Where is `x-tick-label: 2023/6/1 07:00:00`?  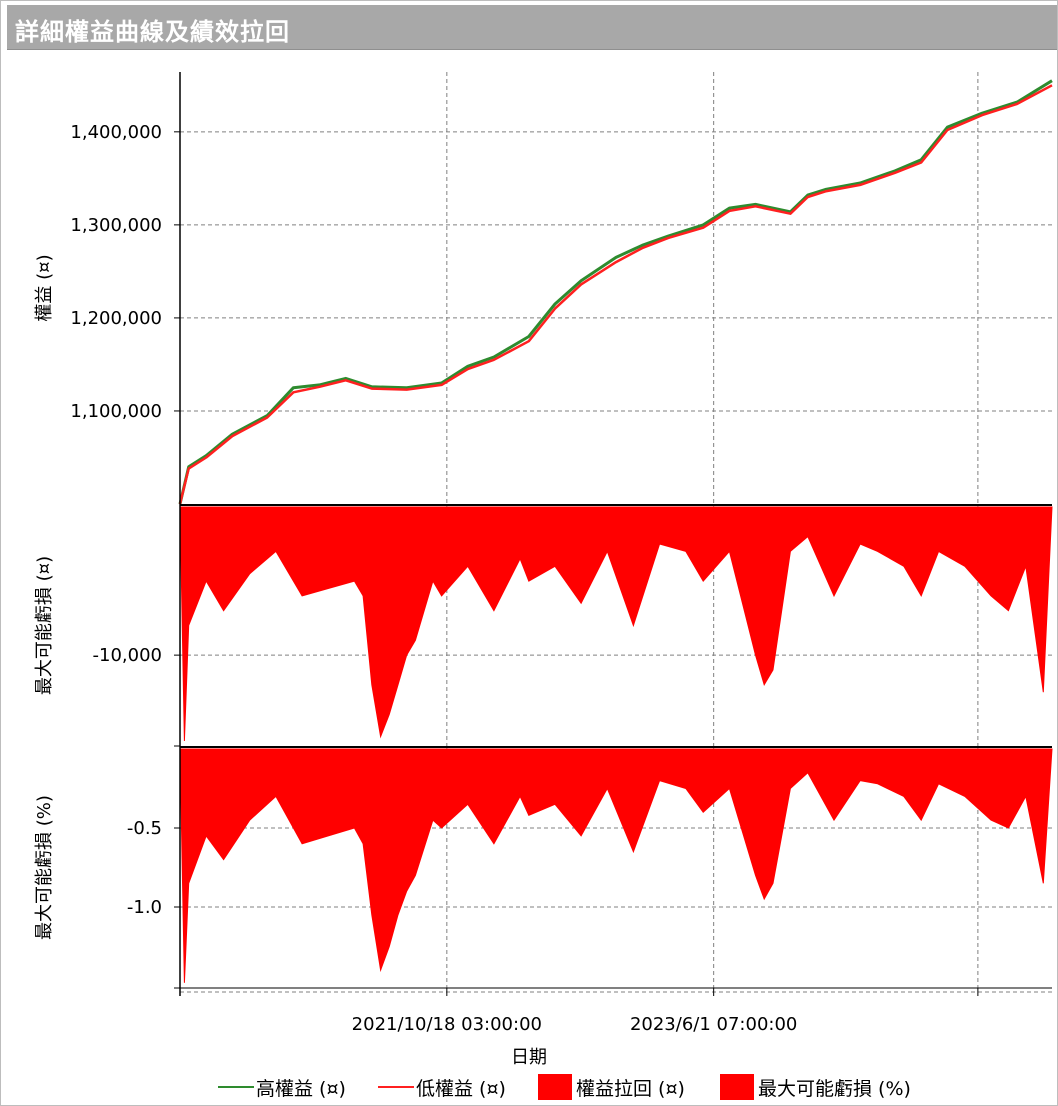 x-tick-label: 2023/6/1 07:00:00 is located at coordinates (713, 1024).